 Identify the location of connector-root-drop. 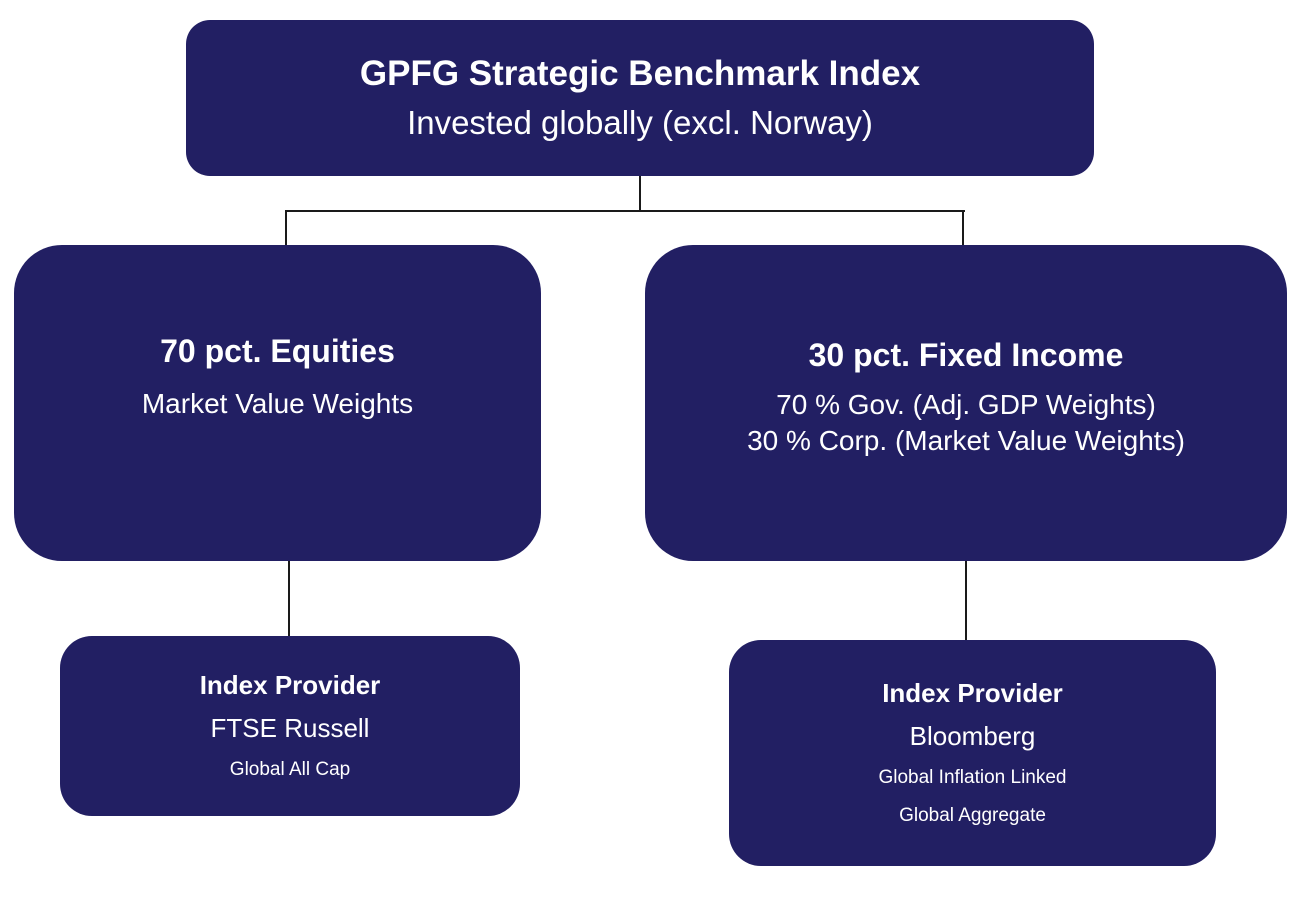
(640, 194).